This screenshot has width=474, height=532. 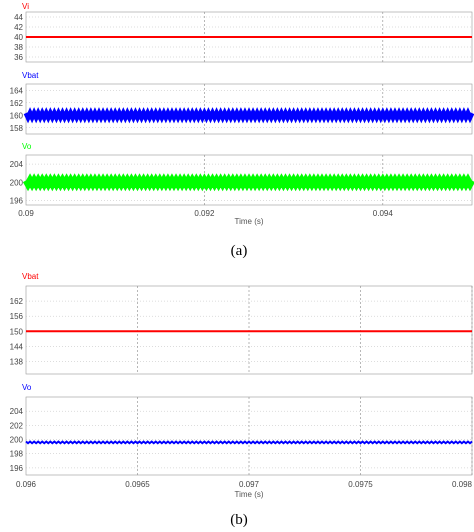 I want to click on y-tick-label: 160, so click(x=17, y=115).